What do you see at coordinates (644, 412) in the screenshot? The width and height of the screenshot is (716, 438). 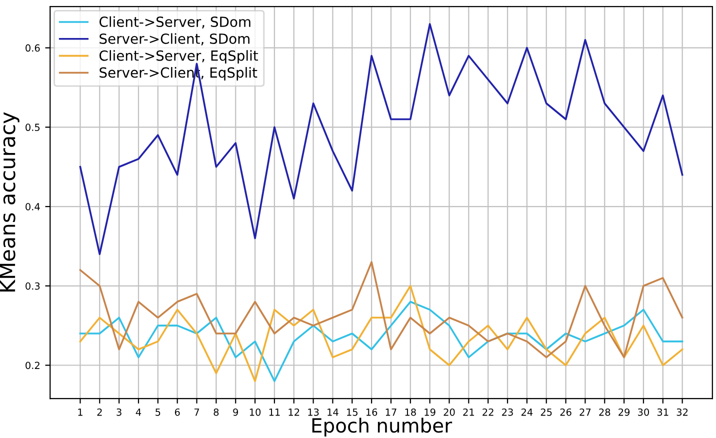 I see `x-tick-label: 30` at bounding box center [644, 412].